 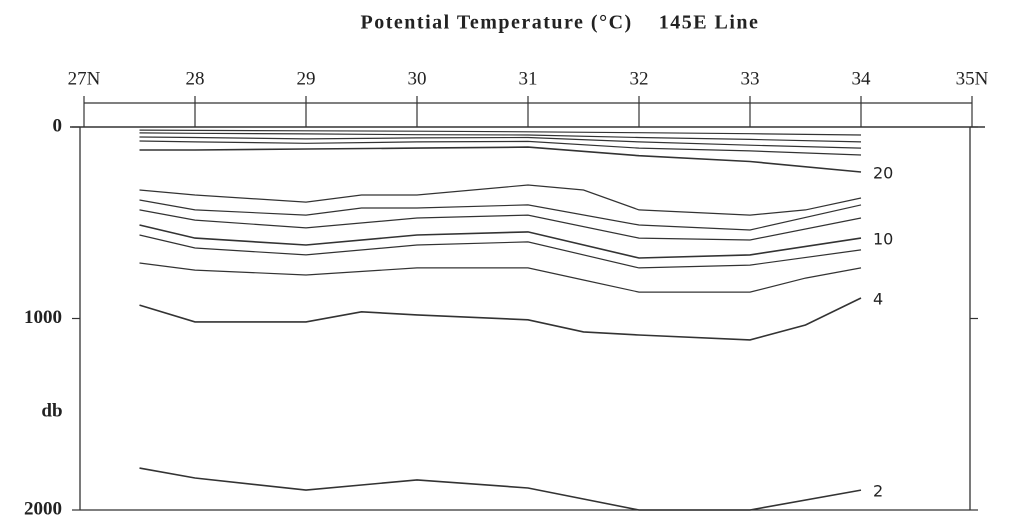 What do you see at coordinates (306, 78) in the screenshot?
I see `x-tick-label: 29` at bounding box center [306, 78].